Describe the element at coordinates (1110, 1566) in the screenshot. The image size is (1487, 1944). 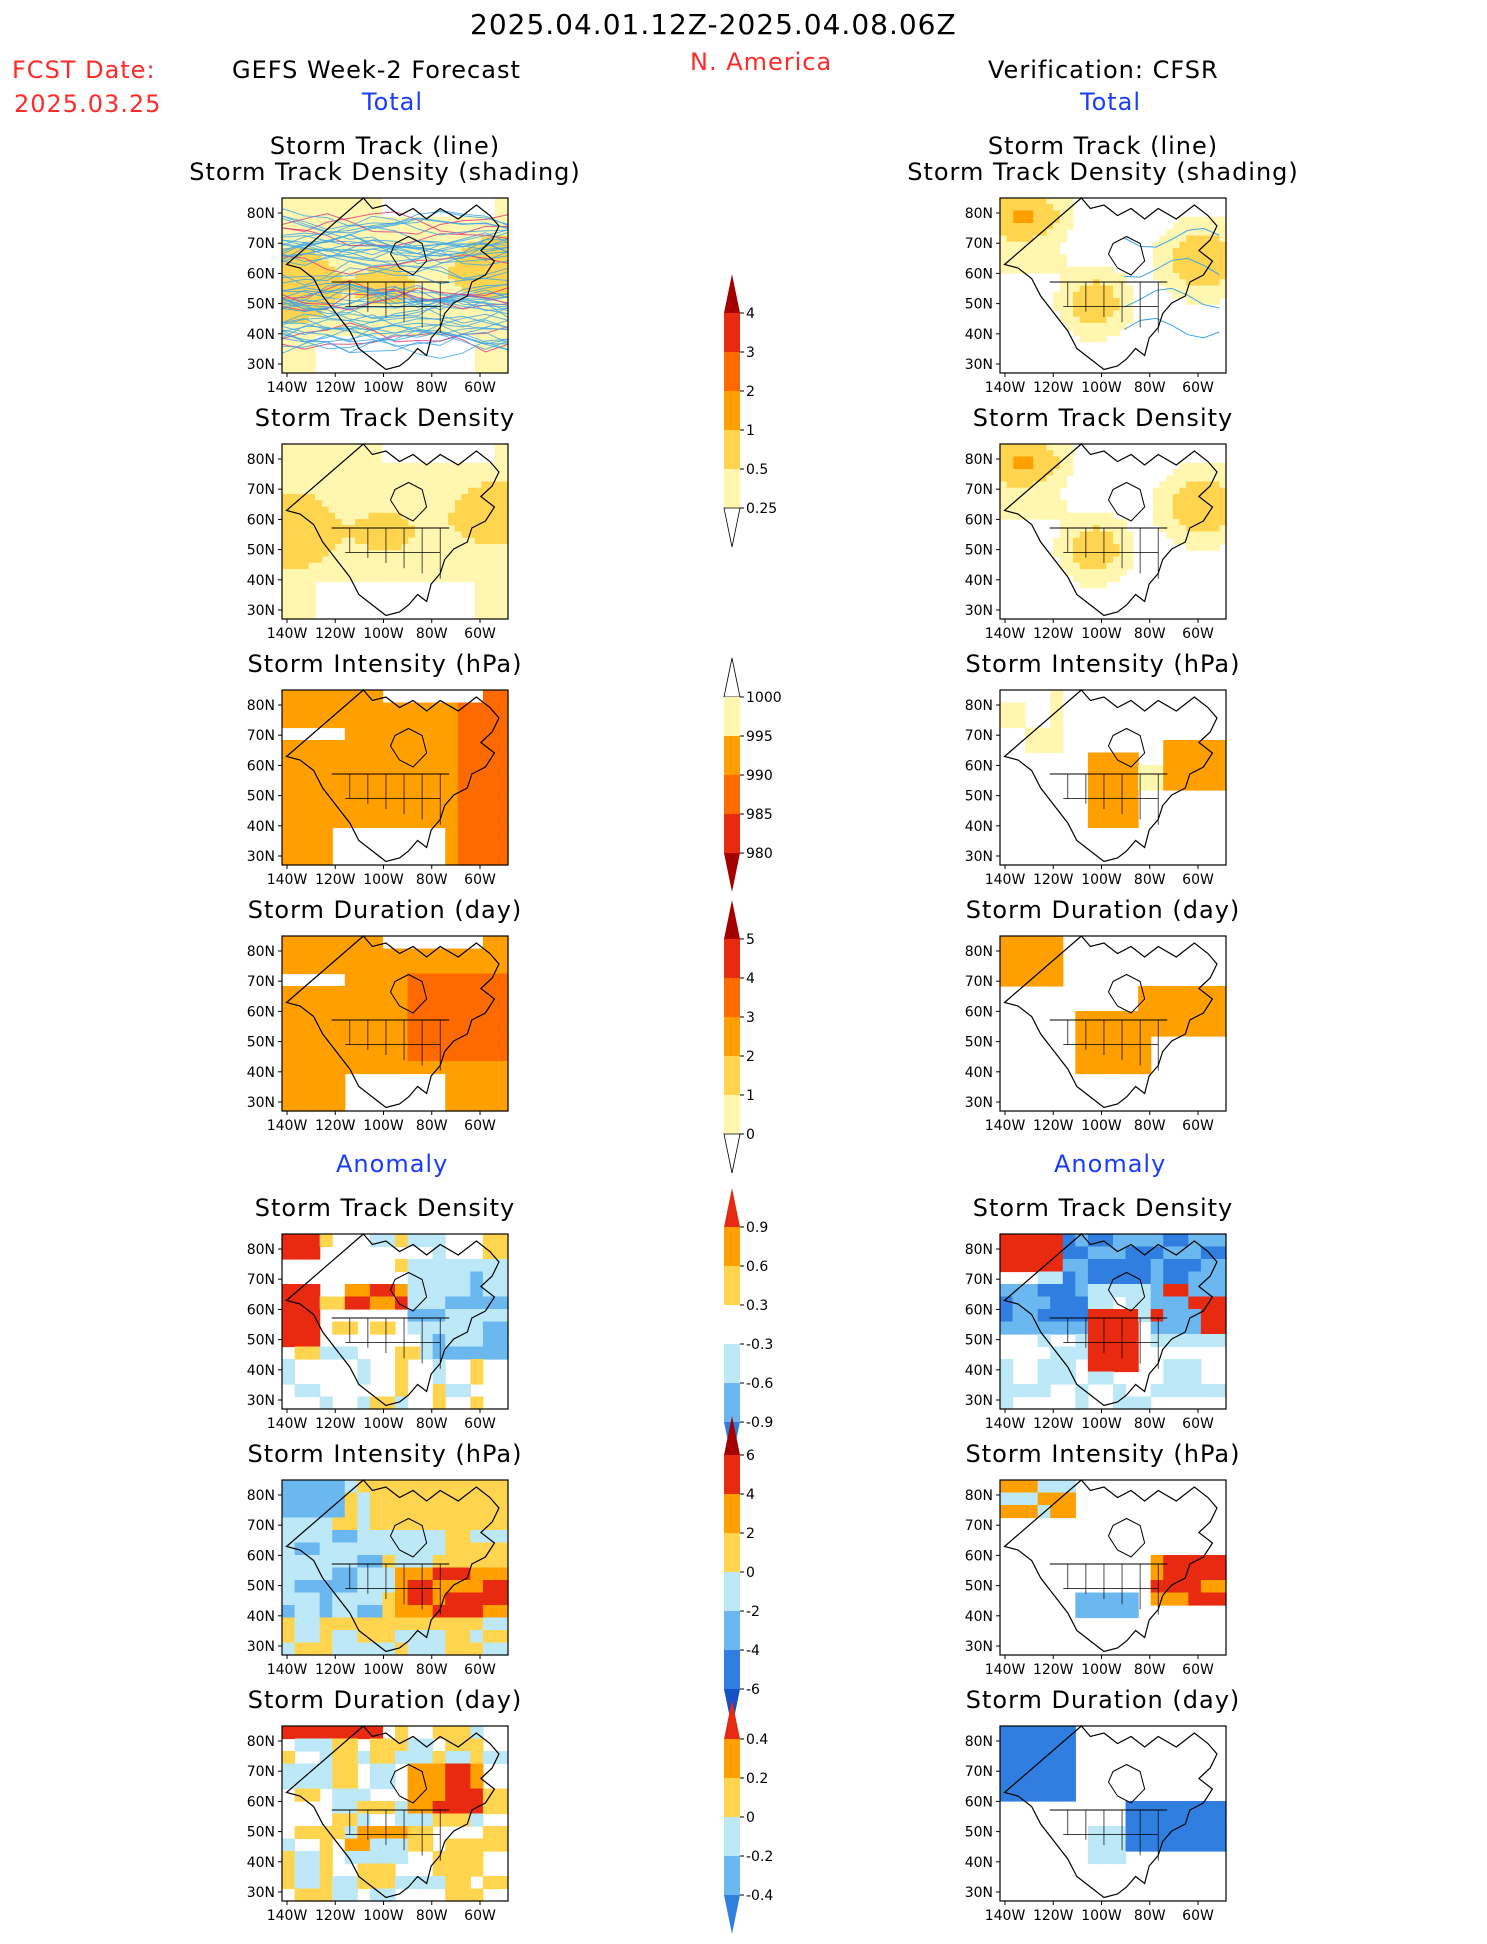
I see `coastline` at that location.